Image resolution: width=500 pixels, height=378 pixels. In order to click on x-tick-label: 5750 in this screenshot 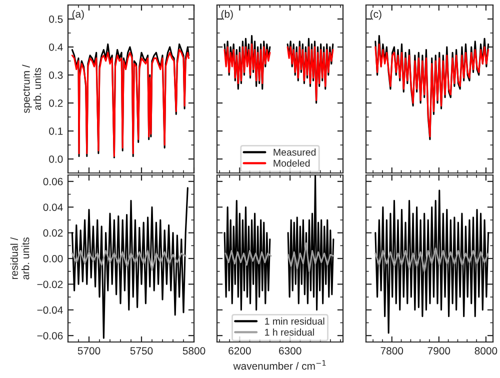, I will do `click(141, 351)`.